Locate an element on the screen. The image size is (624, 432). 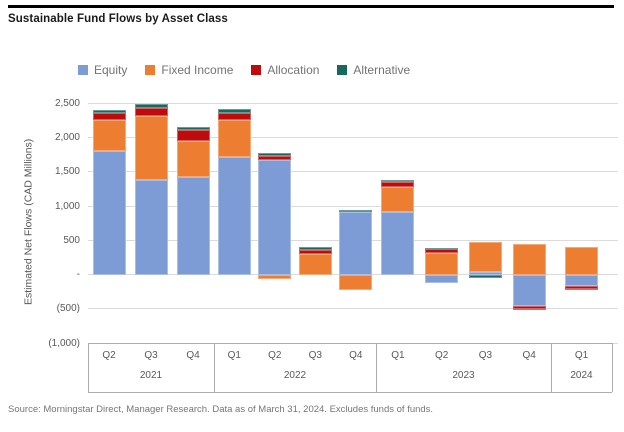
legend-label: Allocation is located at coordinates (293, 70).